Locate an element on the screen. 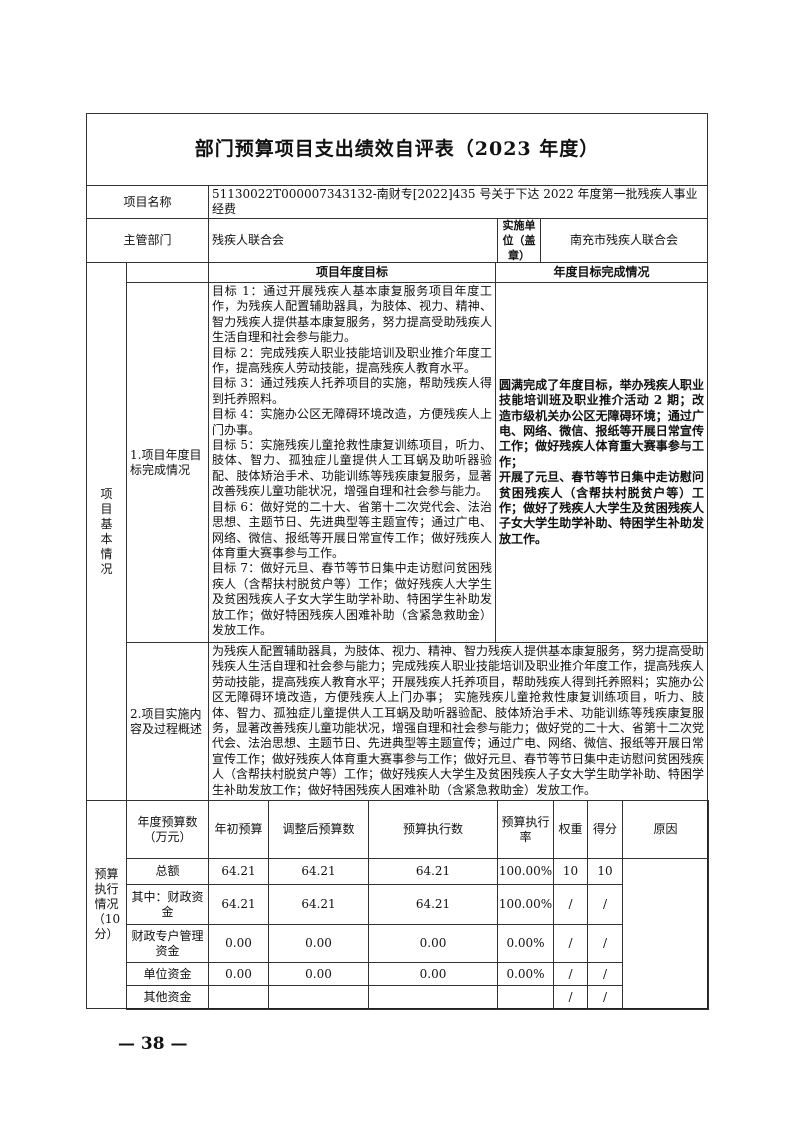 The width and height of the screenshot is (793, 1122). budget-cell: 总额 is located at coordinates (167, 871).